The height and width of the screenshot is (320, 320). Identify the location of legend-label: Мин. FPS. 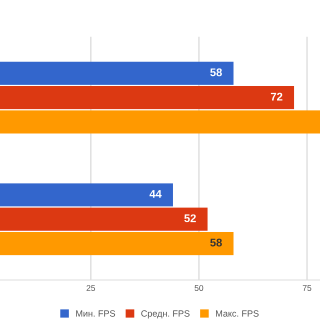
(96, 313).